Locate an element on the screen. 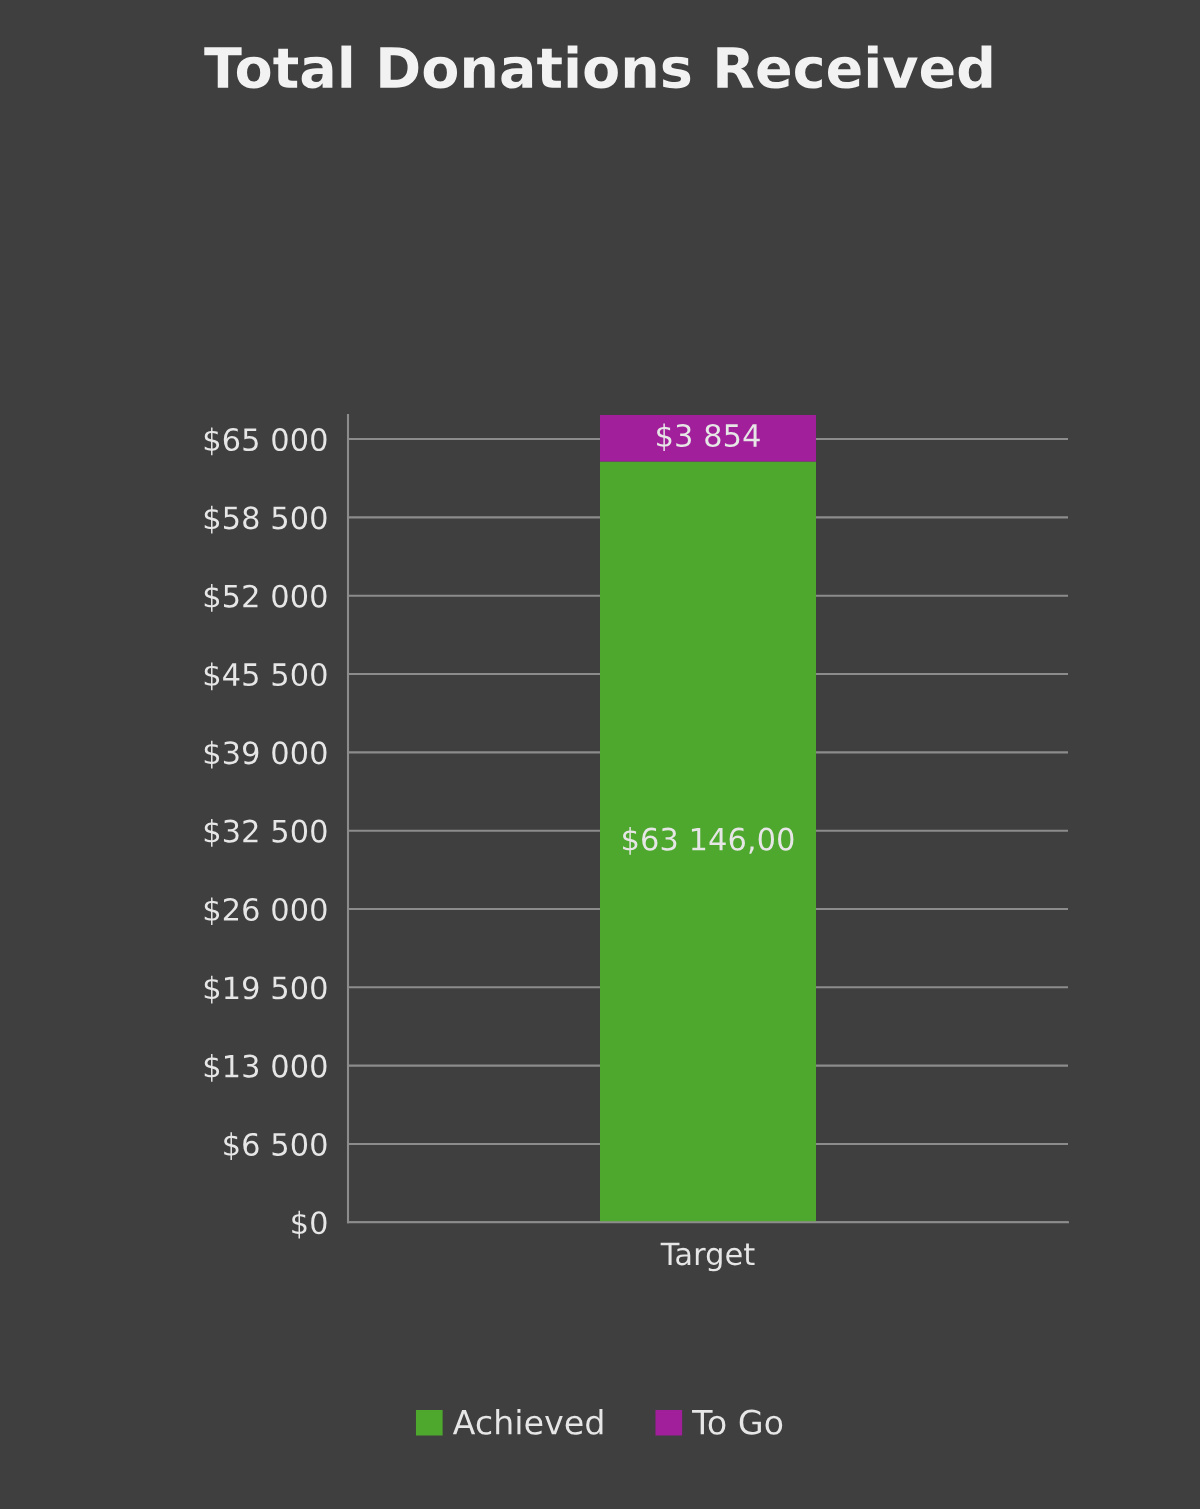  legend-label: Achieved is located at coordinates (527, 1422).